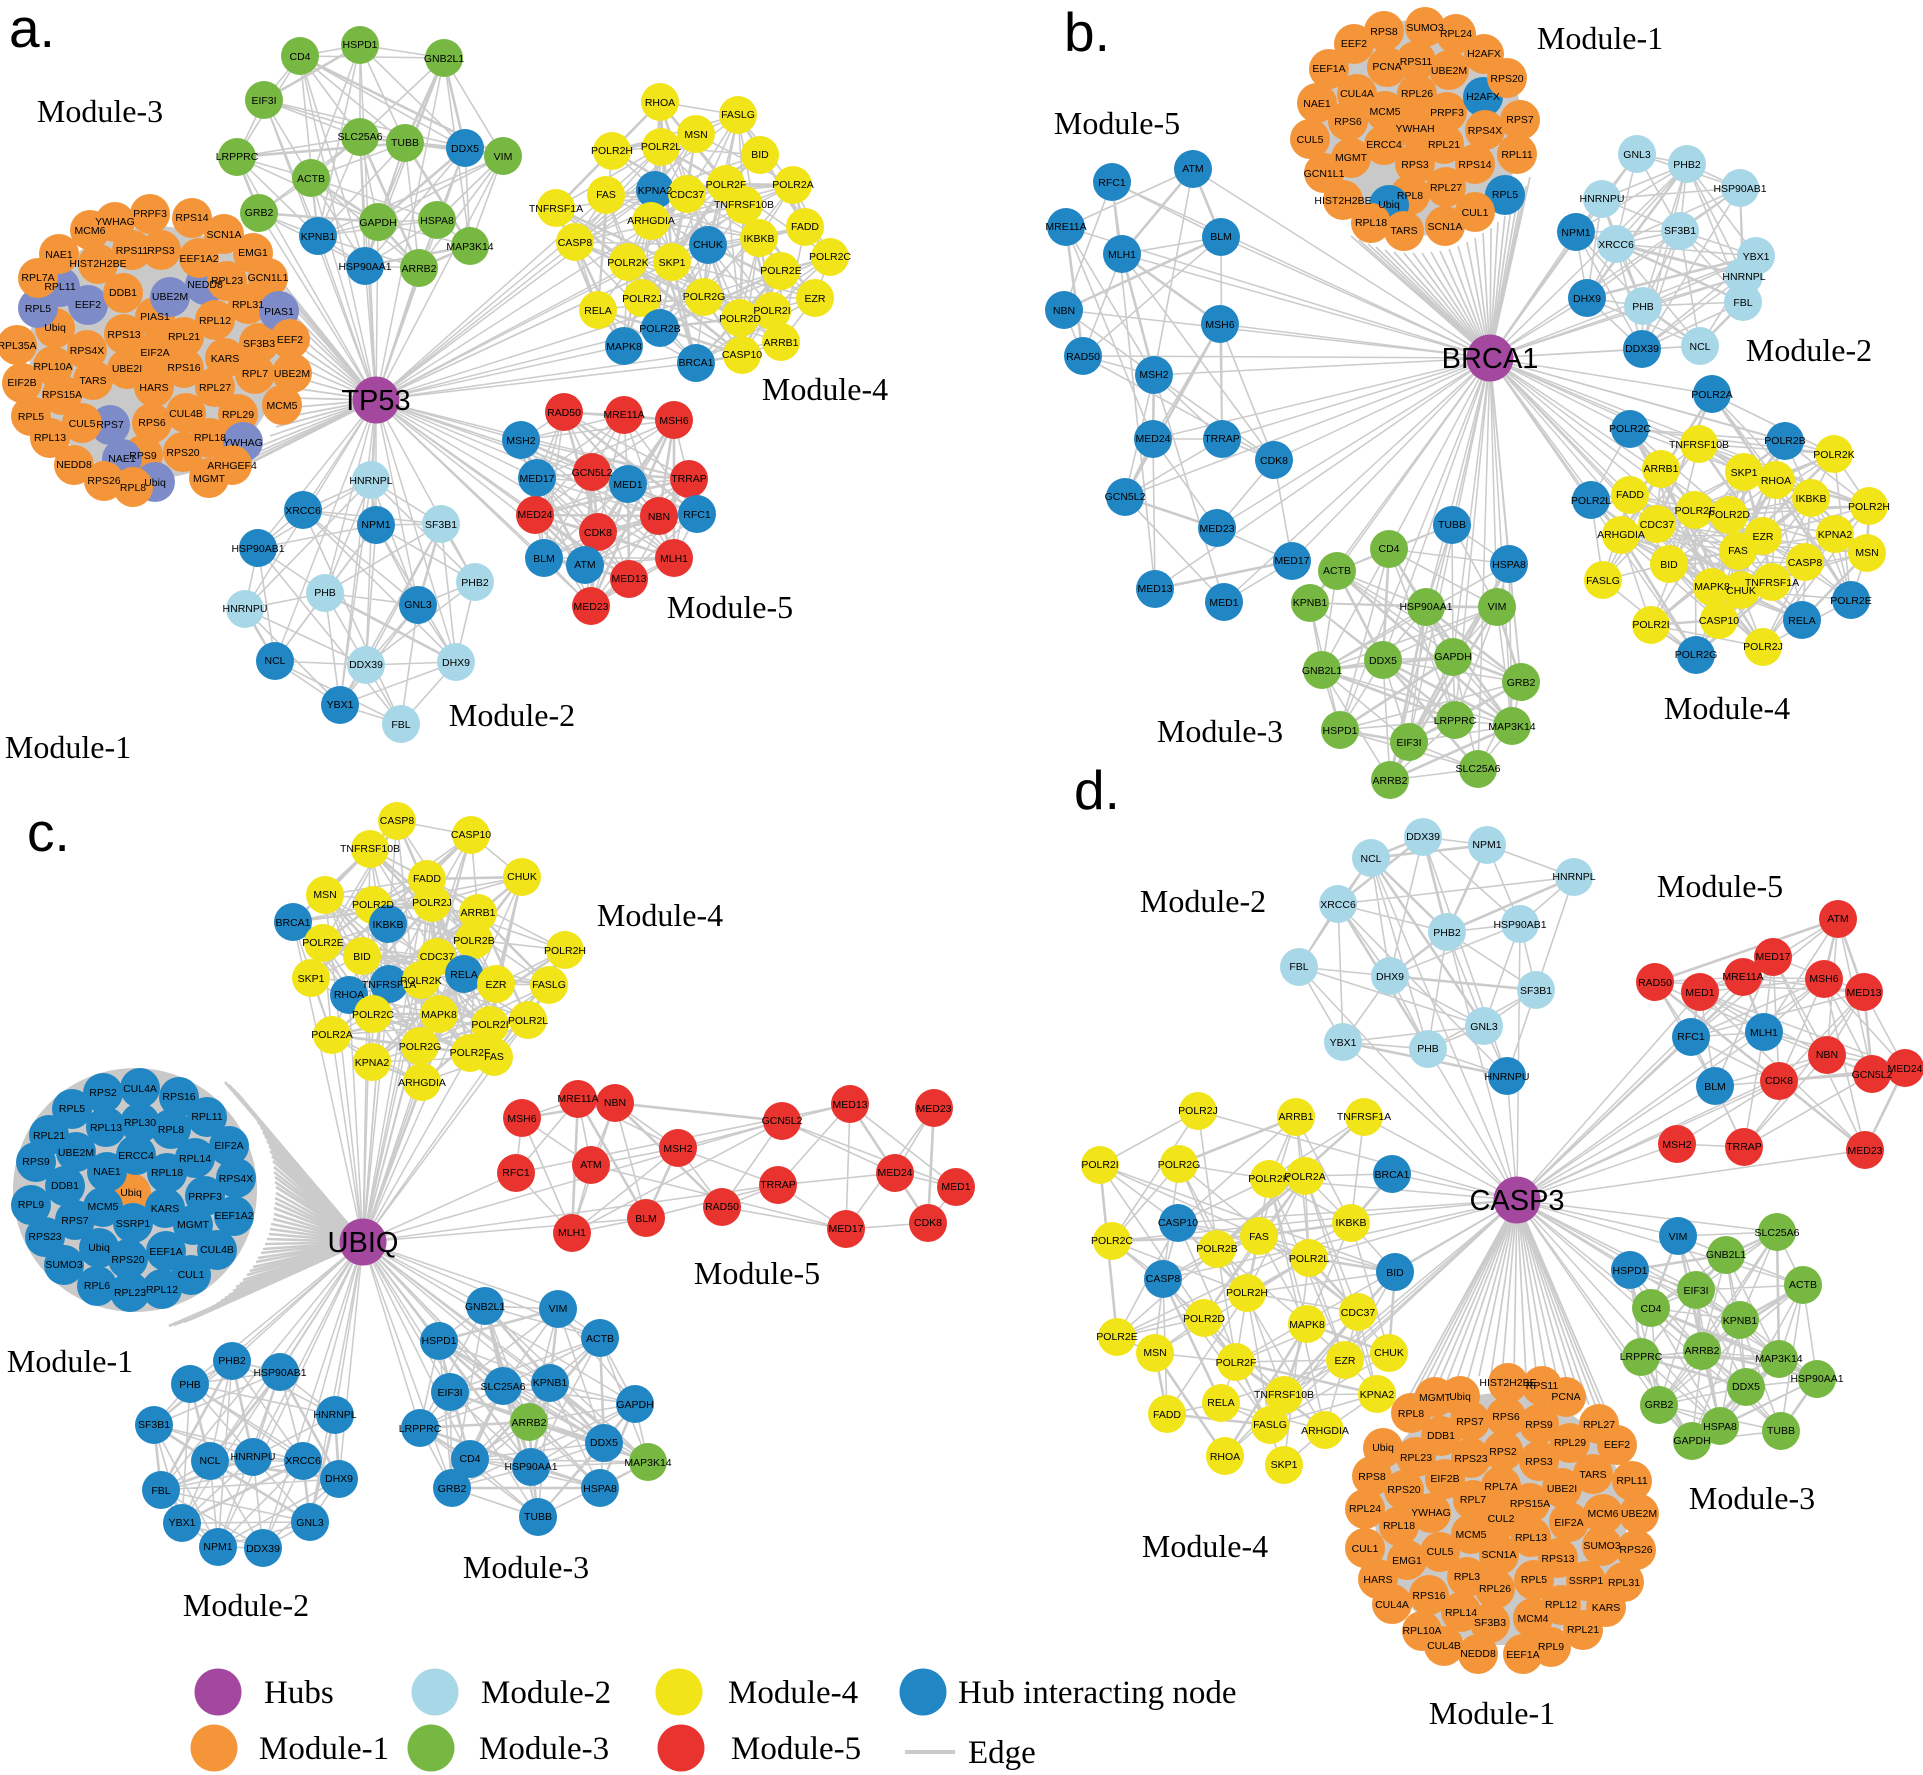  Describe the element at coordinates (615, 1103) in the screenshot. I see `svg-text: NBN` at that location.